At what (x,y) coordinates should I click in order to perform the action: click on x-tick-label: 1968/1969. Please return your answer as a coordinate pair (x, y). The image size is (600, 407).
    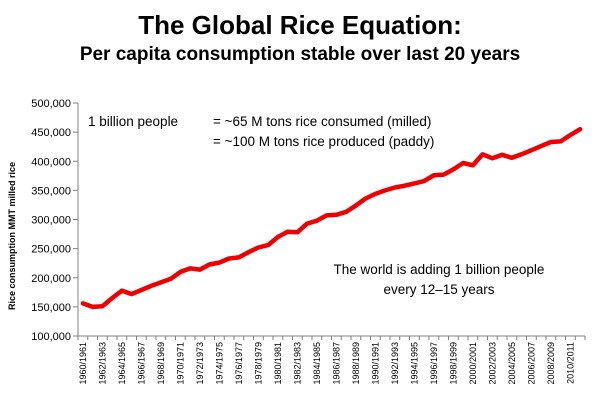
    Looking at the image, I should click on (161, 363).